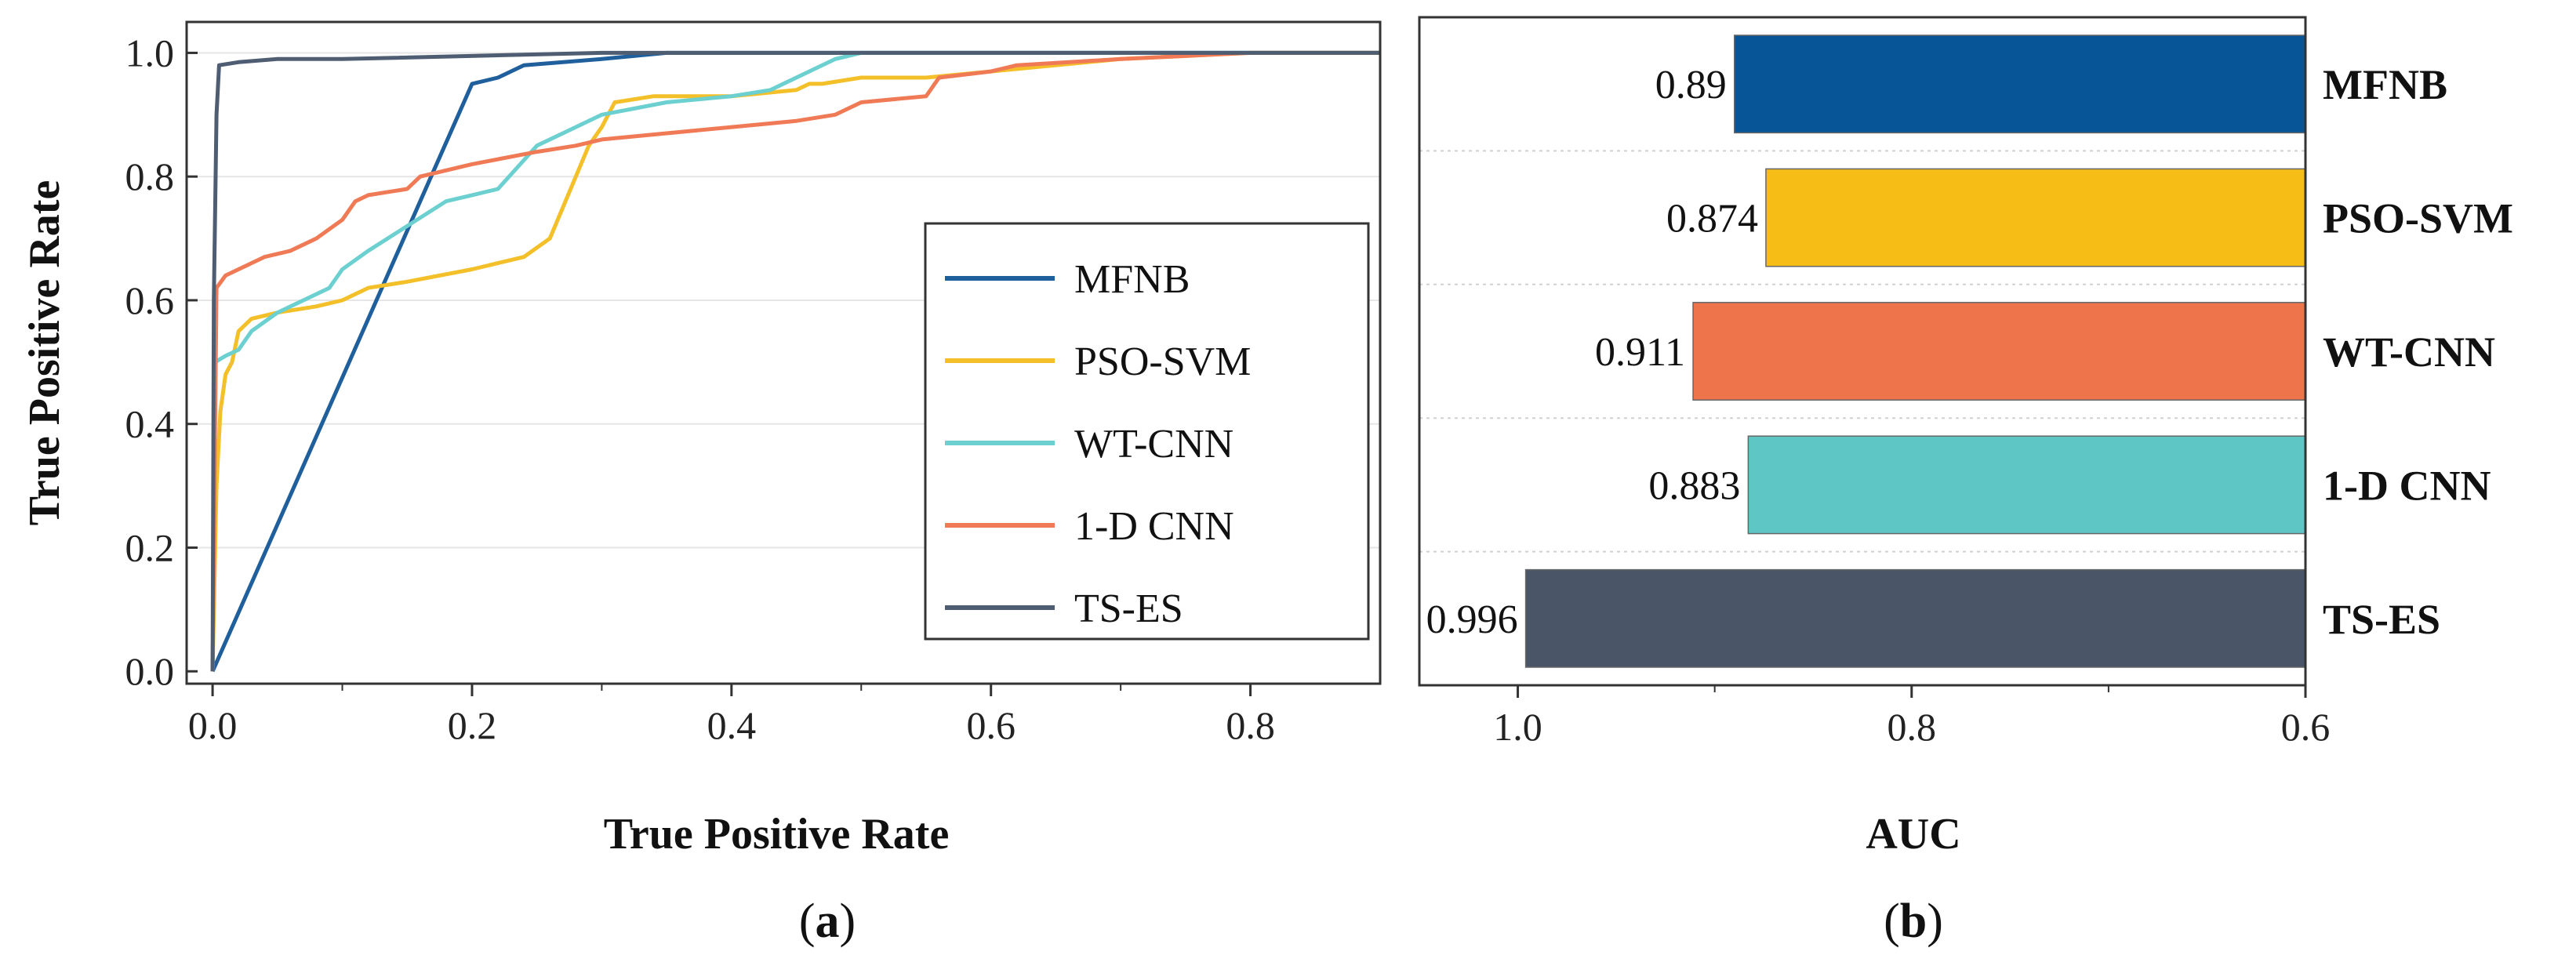 The image size is (2576, 973). I want to click on legend-label-pso-svm: PSO-SVM, so click(1162, 361).